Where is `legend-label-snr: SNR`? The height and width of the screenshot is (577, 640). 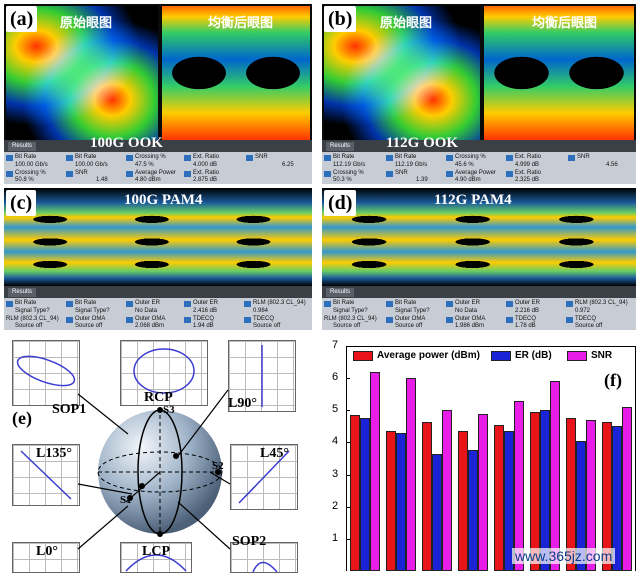 legend-label-snr: SNR is located at coordinates (602, 355).